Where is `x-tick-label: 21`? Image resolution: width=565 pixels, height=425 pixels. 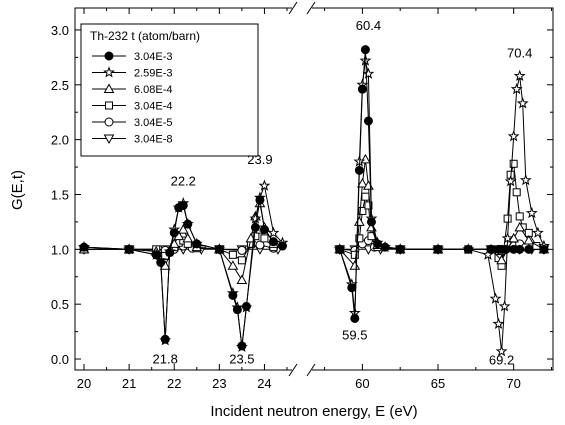
x-tick-label: 21 is located at coordinates (129, 383).